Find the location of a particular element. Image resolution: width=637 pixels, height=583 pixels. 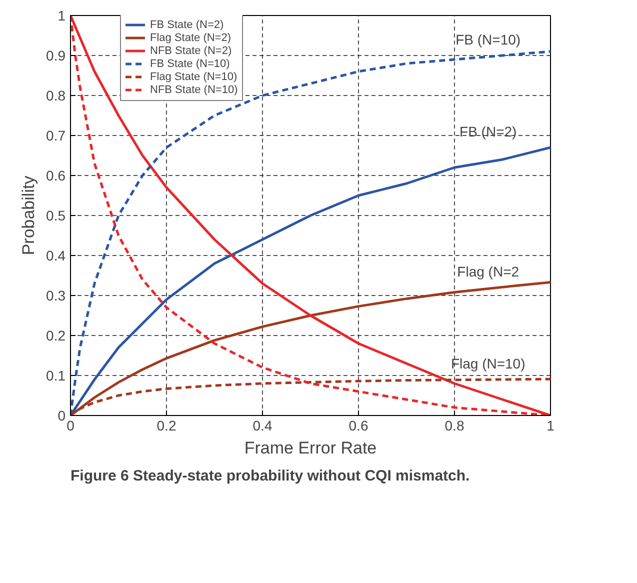

legend-label: Flag State (N=10) is located at coordinates (194, 76).